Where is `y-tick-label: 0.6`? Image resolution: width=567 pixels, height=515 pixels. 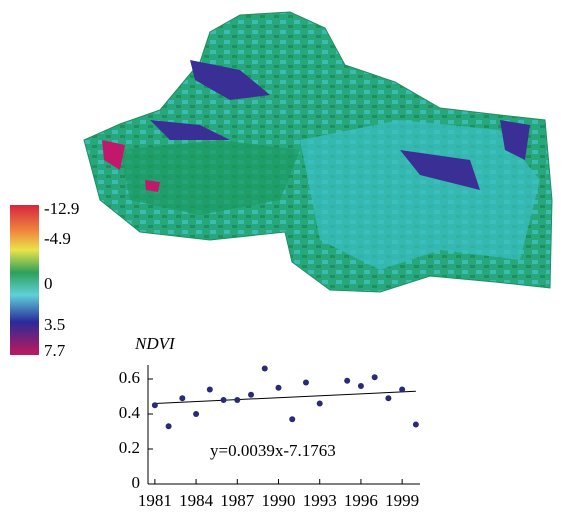
y-tick-label: 0.6 is located at coordinates (129, 377).